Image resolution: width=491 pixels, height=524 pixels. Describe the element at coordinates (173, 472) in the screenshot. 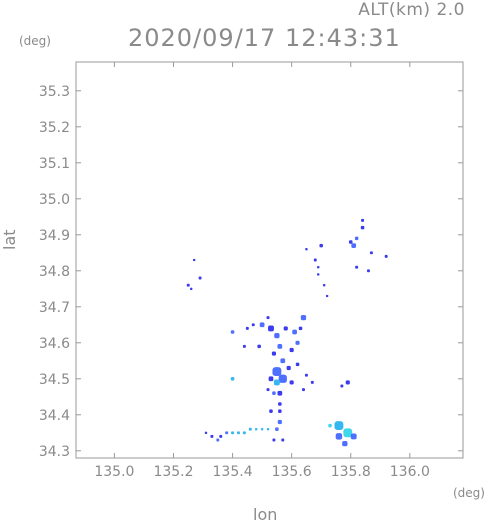

I see `x-tick-label: 135.2` at that location.